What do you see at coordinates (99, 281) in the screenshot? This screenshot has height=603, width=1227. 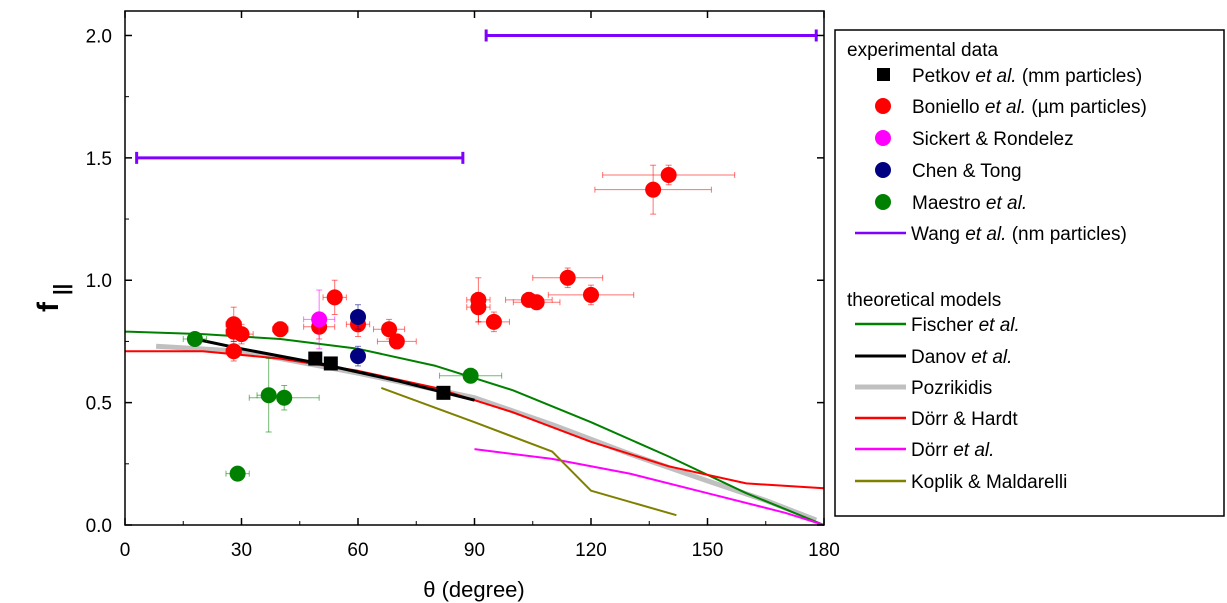 I see `y-tick-label: 1.0` at bounding box center [99, 281].